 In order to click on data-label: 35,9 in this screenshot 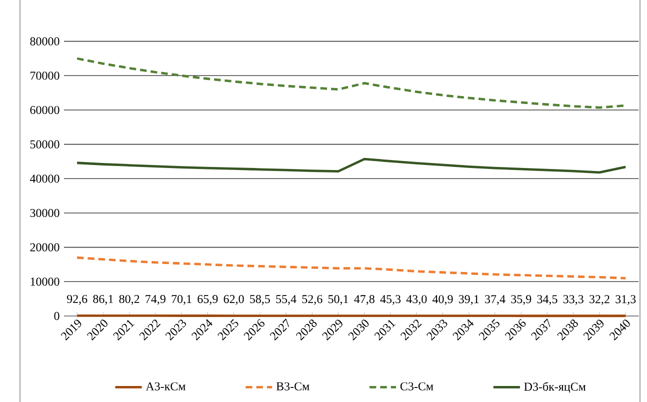, I will do `click(521, 300)`.